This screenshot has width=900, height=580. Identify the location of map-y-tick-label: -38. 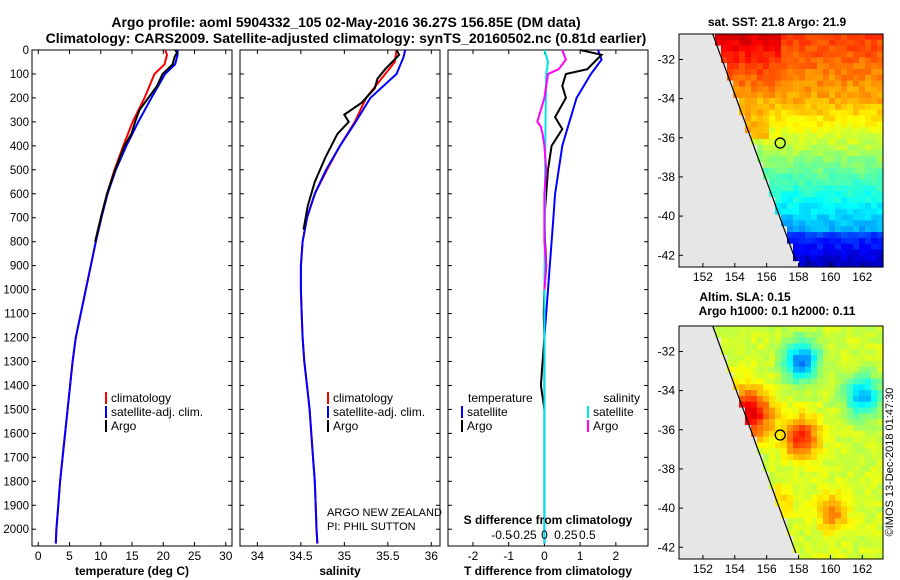
(667, 177).